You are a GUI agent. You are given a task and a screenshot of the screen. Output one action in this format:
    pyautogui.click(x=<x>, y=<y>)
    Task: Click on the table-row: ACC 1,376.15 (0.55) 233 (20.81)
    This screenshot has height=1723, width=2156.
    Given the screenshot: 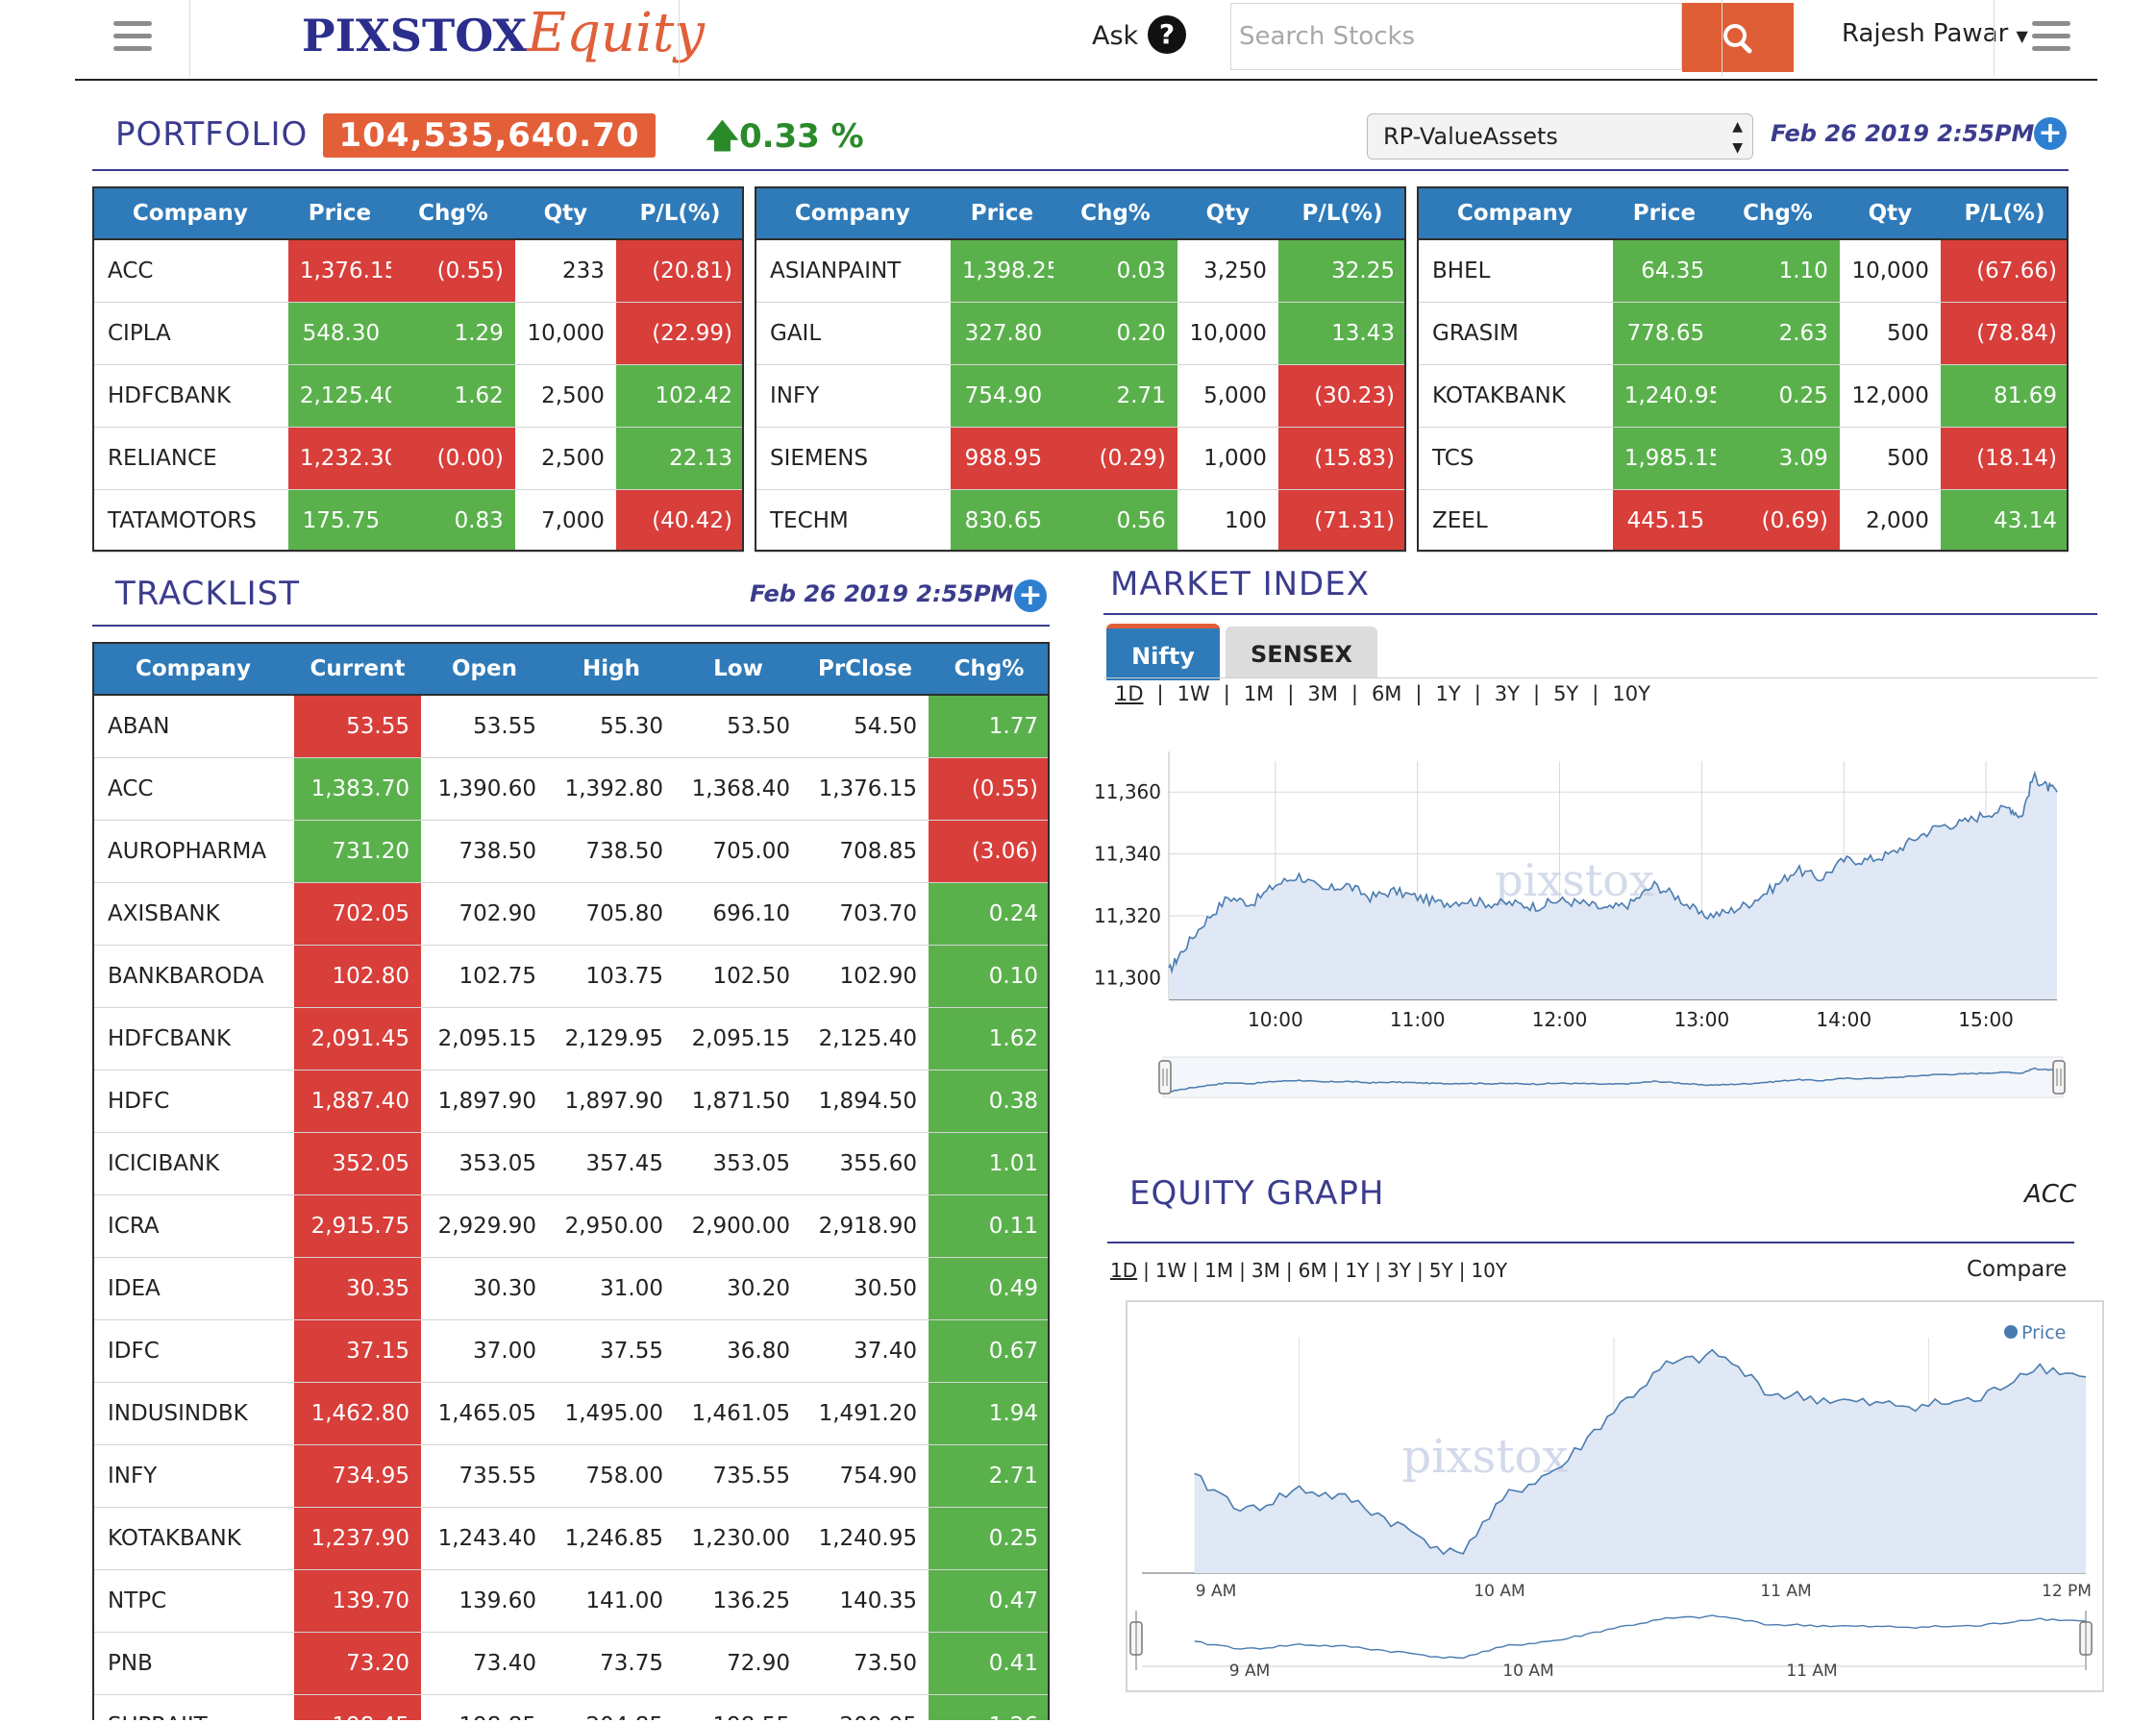 What is the action you would take?
    pyautogui.click(x=418, y=271)
    